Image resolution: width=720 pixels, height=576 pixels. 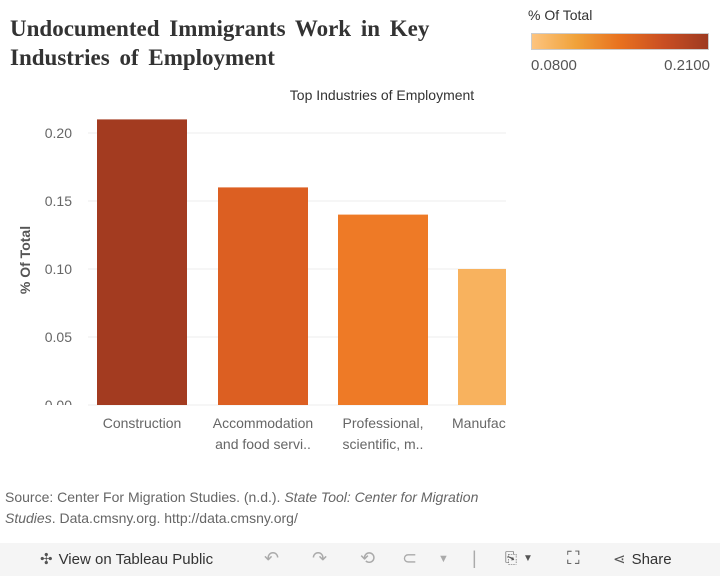 I want to click on y-tick-label: 0.10, so click(x=58, y=269).